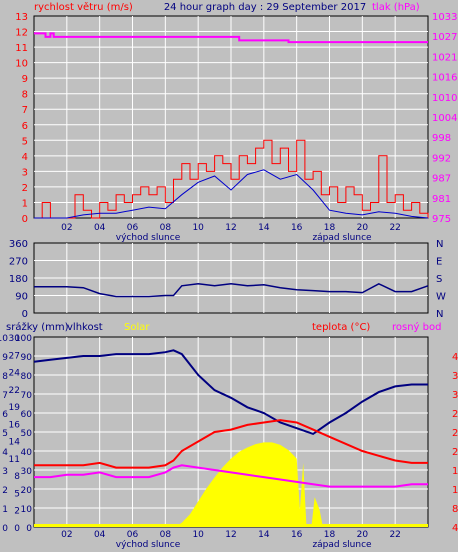  Describe the element at coordinates (14, 356) in the screenshot. I see `humidity-tick-10: 27` at that location.